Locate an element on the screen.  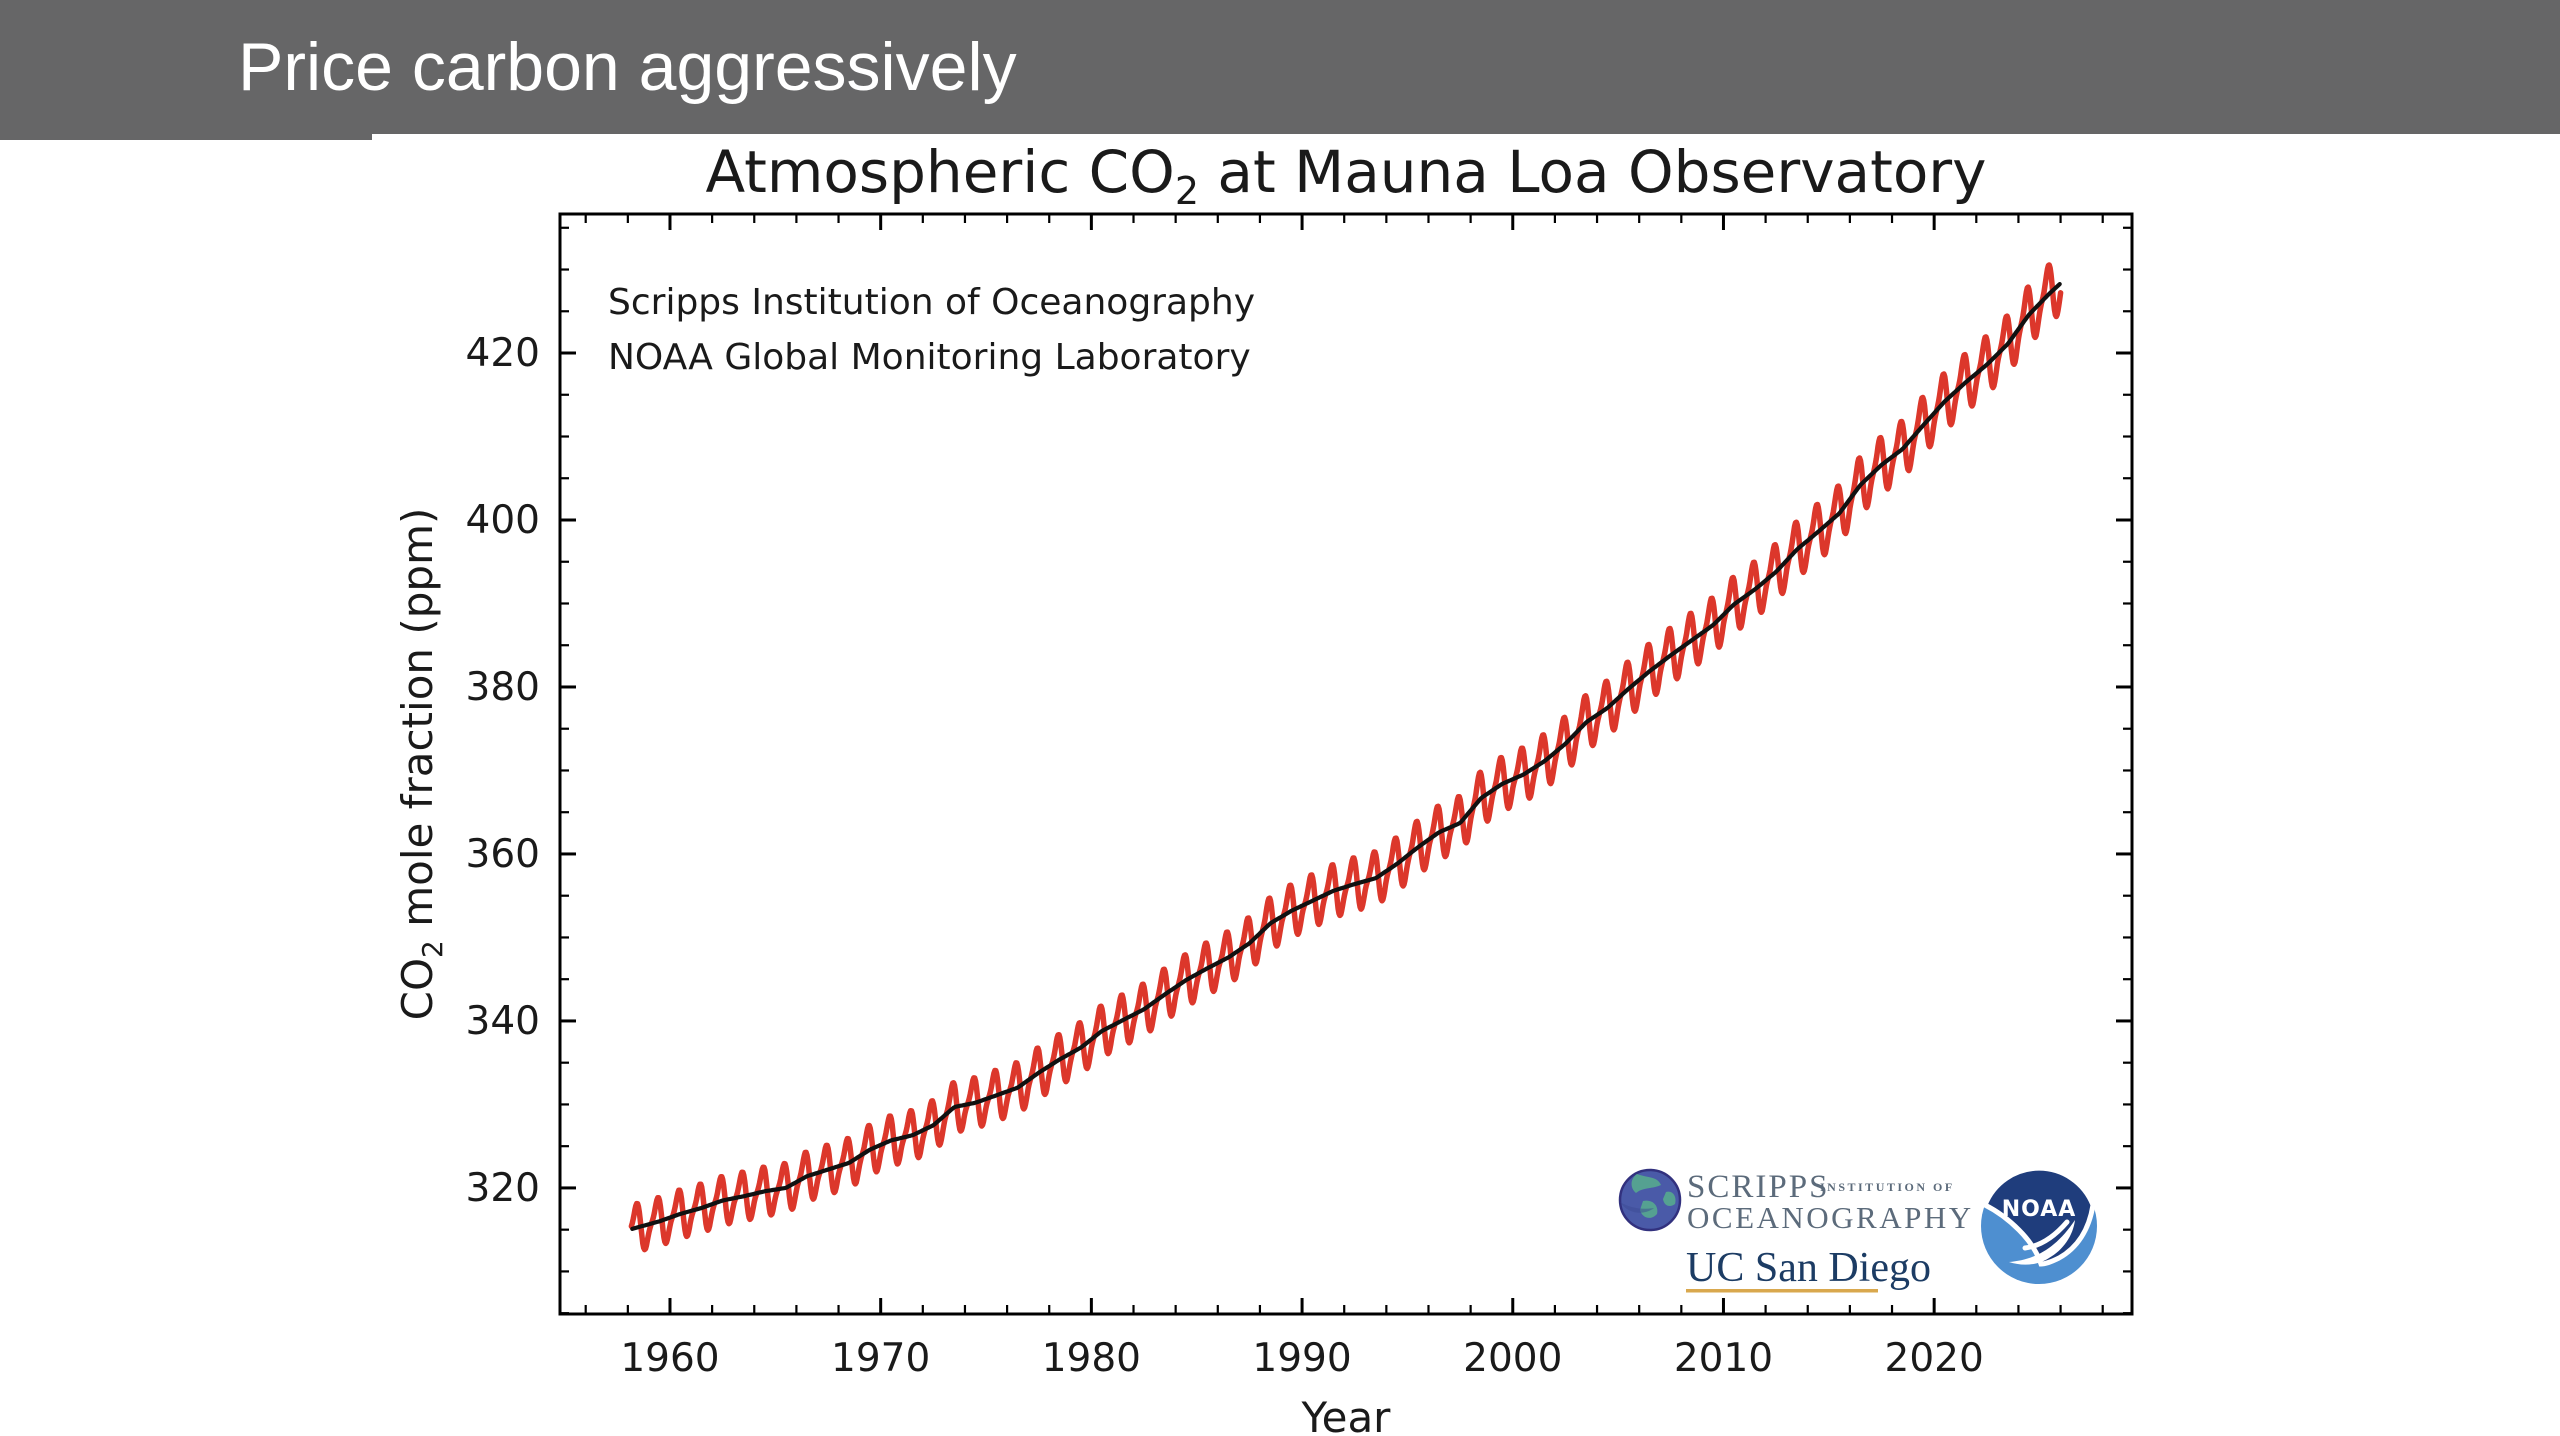
scripps-oceanography: OCEANOGRAPHY is located at coordinates (1830, 1217).